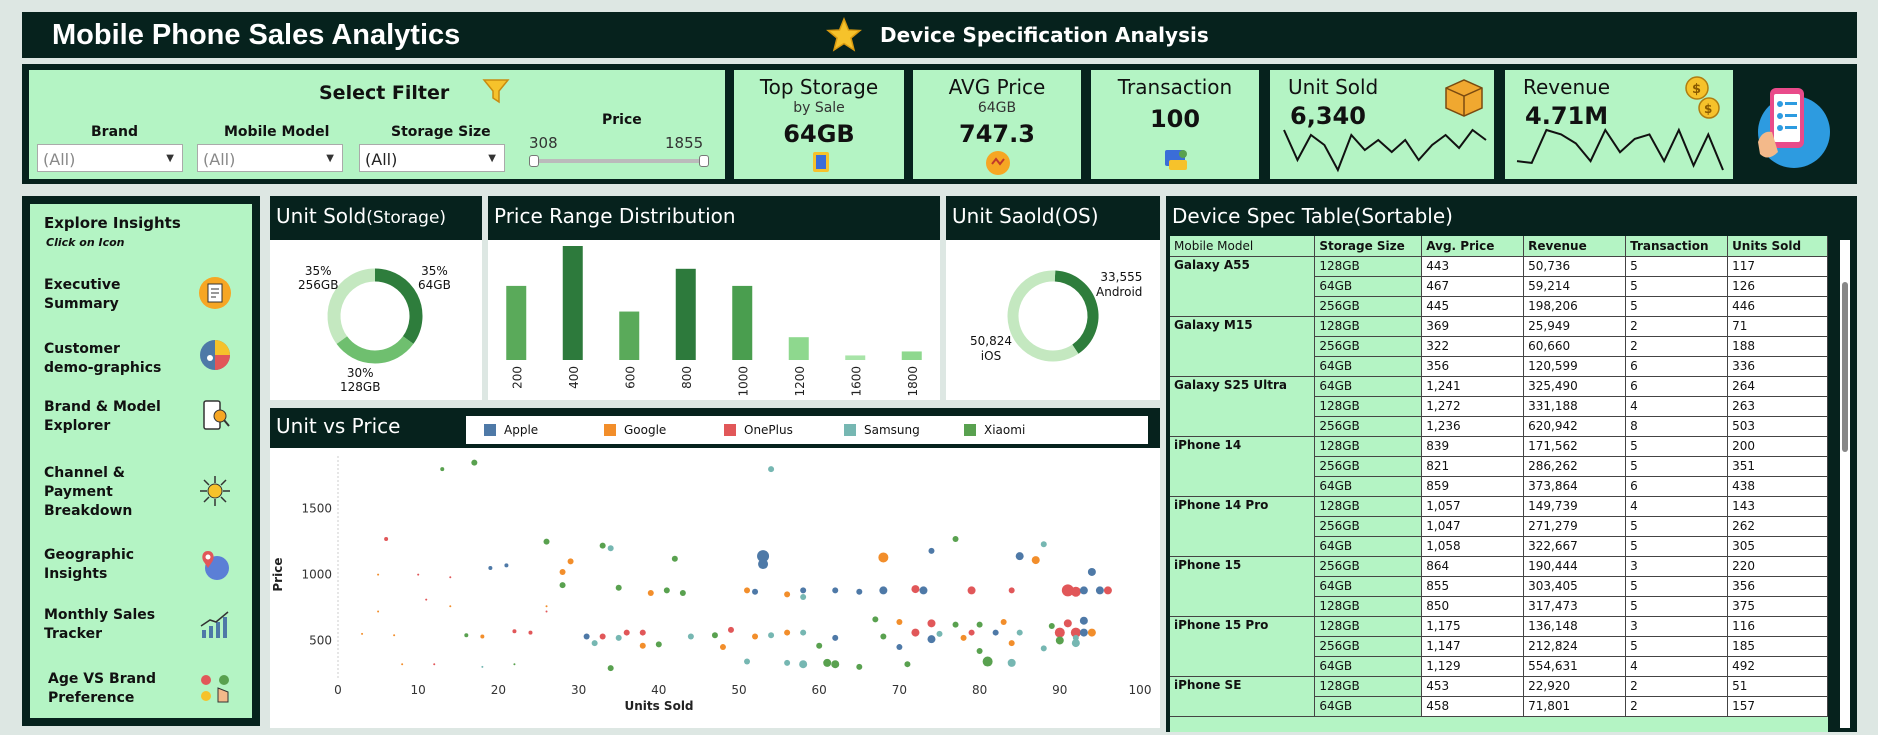  Describe the element at coordinates (1499, 666) in the screenshot. I see `table-row: 64GB 1,129 554,631 4 492` at that location.